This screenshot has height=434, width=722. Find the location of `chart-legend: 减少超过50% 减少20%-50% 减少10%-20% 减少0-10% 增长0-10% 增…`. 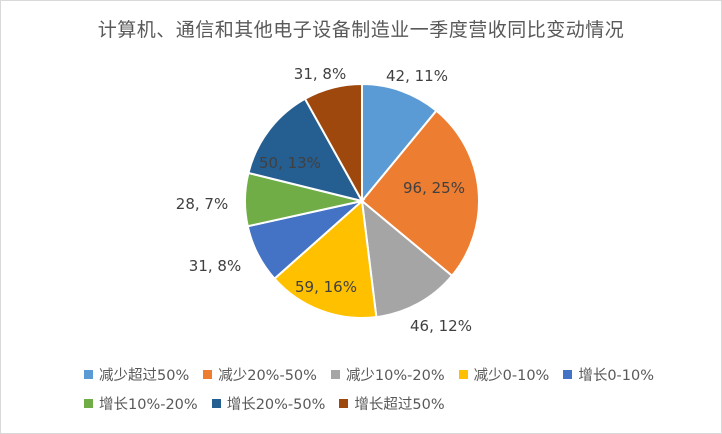

chart-legend: 减少超过50% 减少20%-50% 减少10%-20% 减少0-10% 增长0-10% 增… is located at coordinates (374, 389).